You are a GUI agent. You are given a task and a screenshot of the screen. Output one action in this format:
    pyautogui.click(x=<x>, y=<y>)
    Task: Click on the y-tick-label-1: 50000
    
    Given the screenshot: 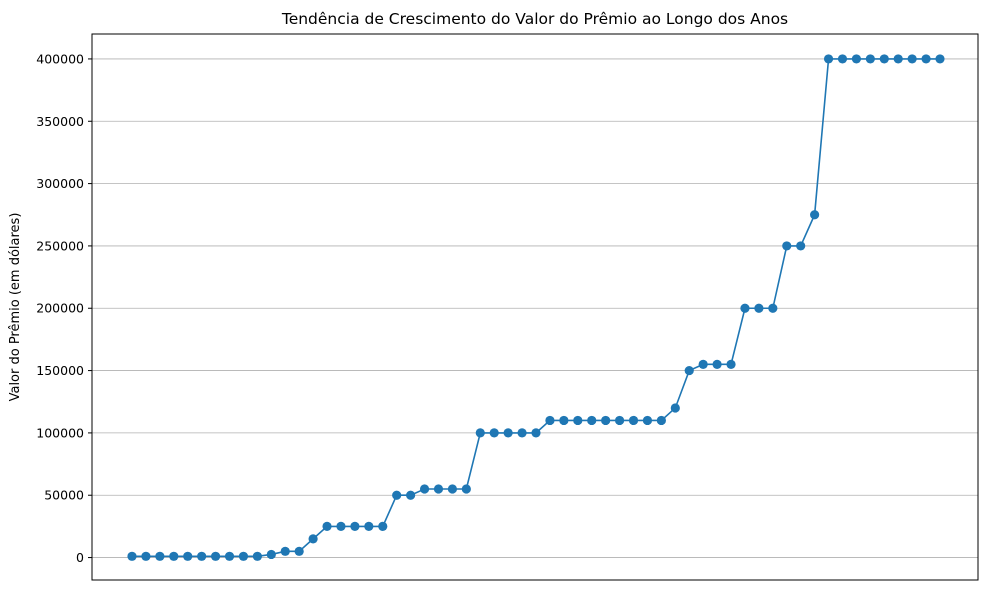 What is the action you would take?
    pyautogui.click(x=64, y=495)
    